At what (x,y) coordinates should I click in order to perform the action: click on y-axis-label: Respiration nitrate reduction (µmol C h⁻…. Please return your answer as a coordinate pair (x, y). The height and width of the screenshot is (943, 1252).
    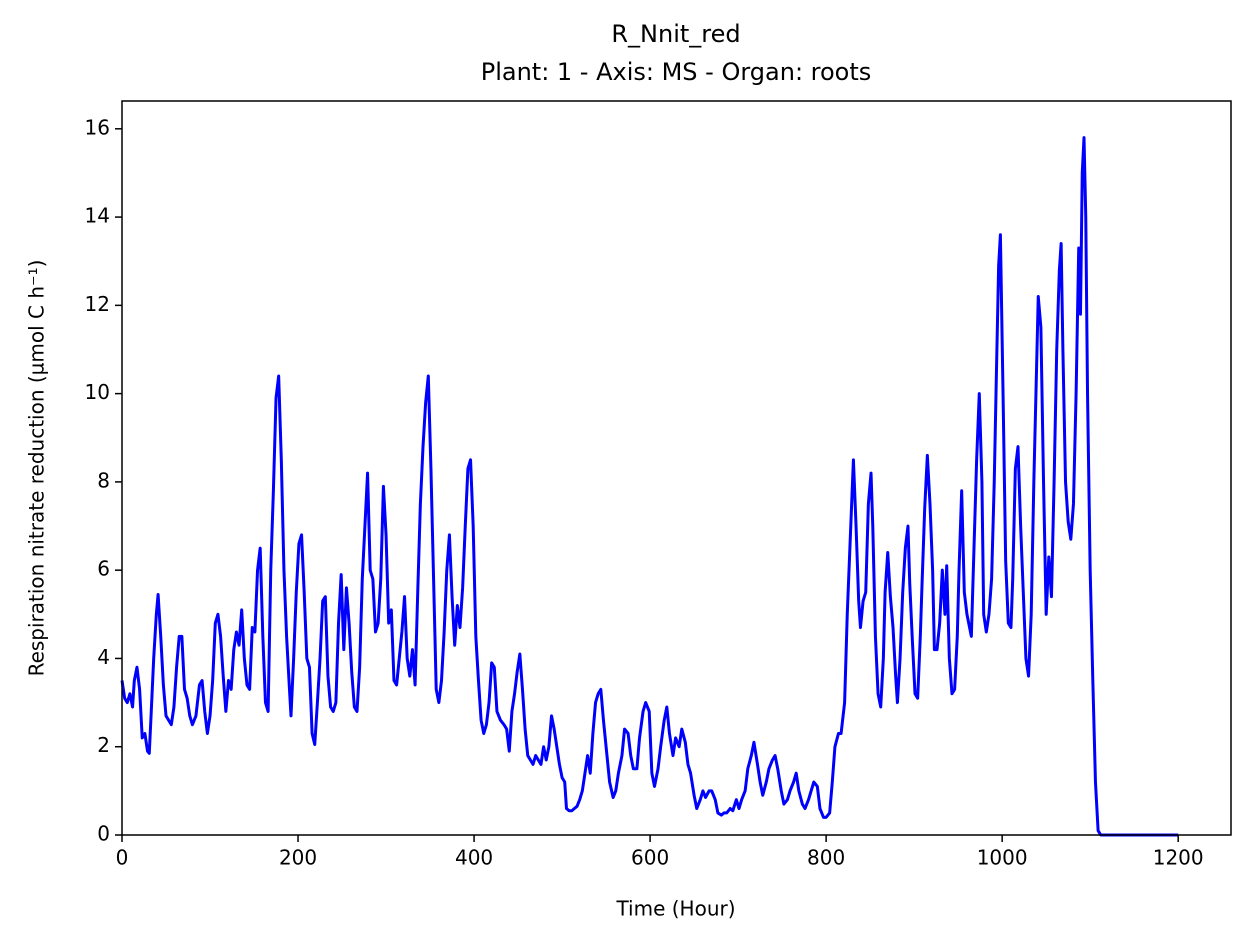
    Looking at the image, I should click on (37, 468).